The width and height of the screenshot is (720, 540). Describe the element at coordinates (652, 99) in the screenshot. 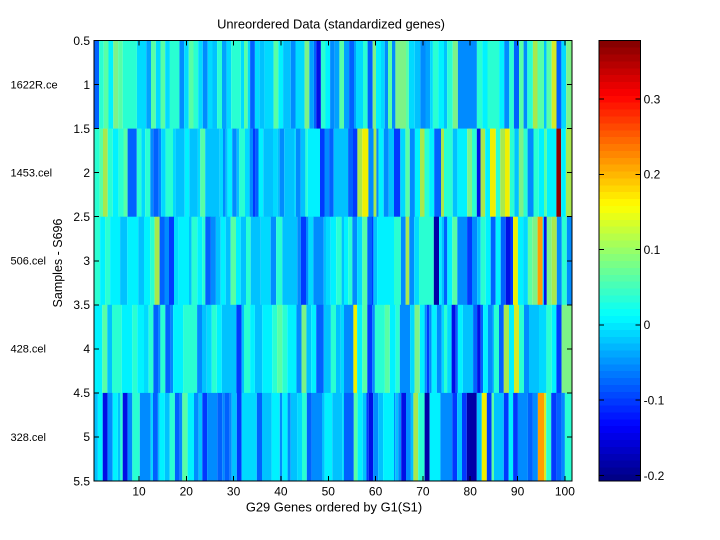

I see `svg-text: 0.3` at that location.